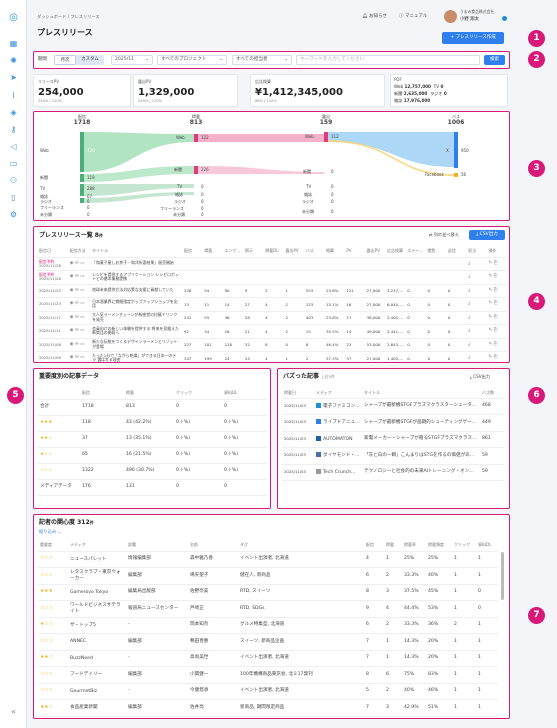 The height and width of the screenshot is (728, 557). Describe the element at coordinates (444, 234) in the screenshot. I see `sort-columns-link: ⇄ 列の並べ替え` at that location.